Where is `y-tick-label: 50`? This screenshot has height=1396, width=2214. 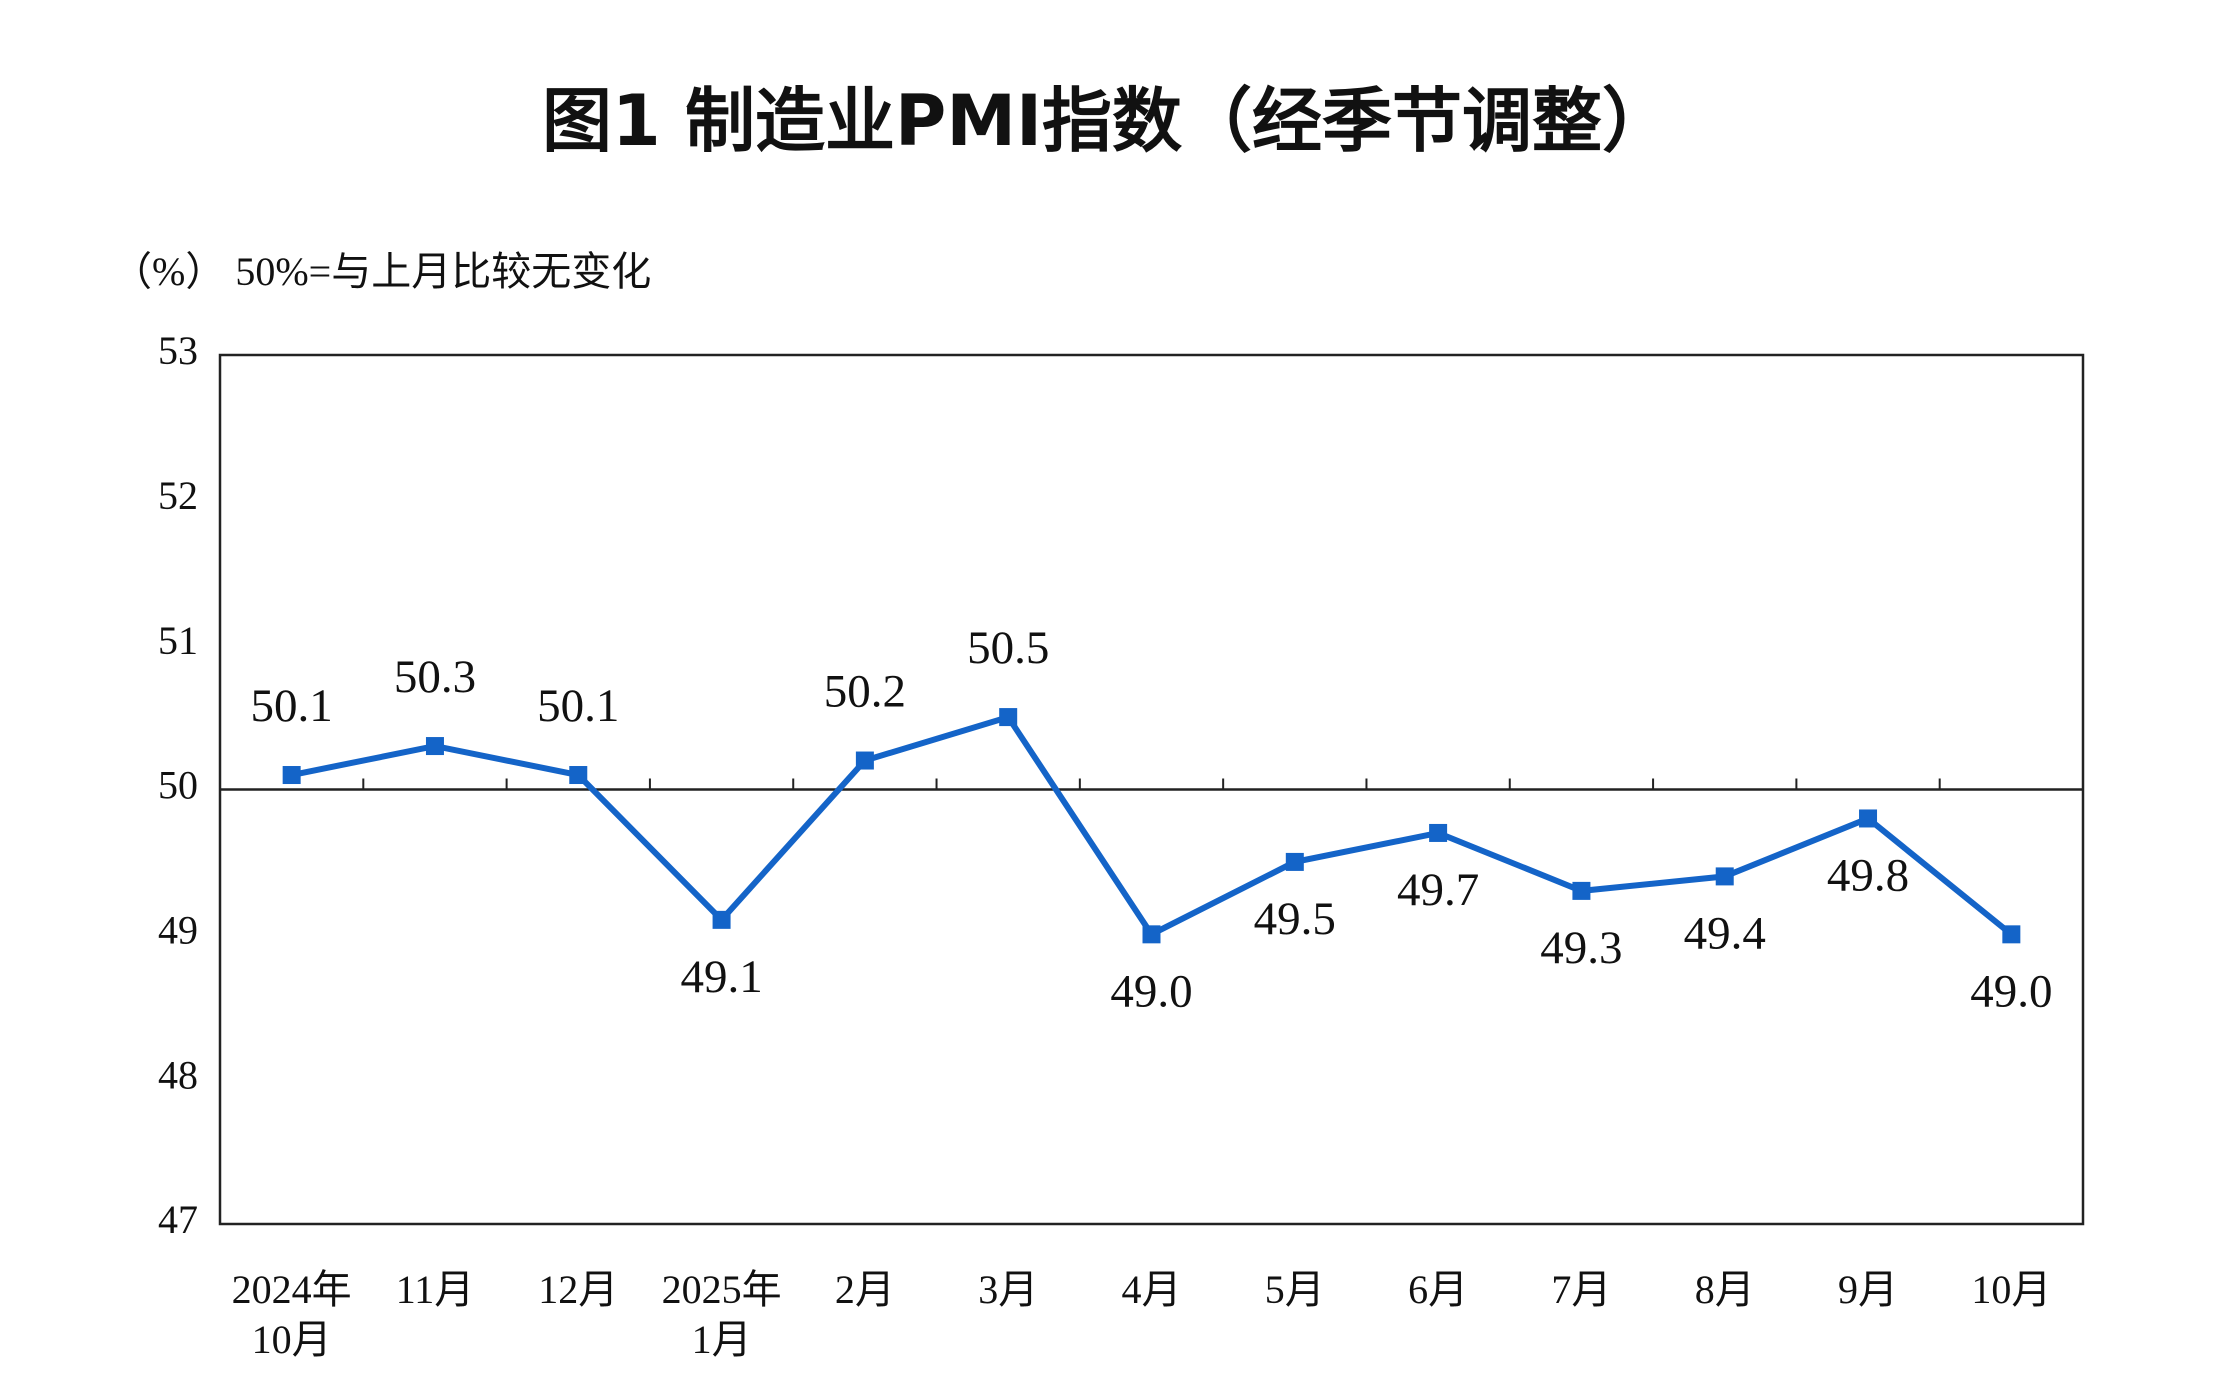 y-tick-label: 50 is located at coordinates (178, 785).